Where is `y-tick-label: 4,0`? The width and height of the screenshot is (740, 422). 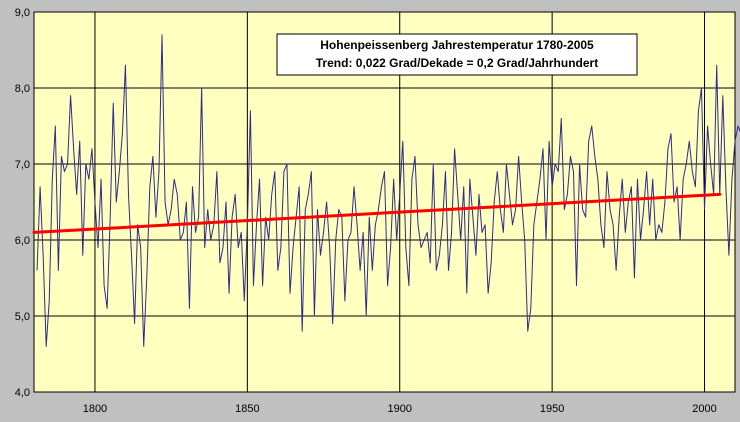
y-tick-label: 4,0 is located at coordinates (22, 393).